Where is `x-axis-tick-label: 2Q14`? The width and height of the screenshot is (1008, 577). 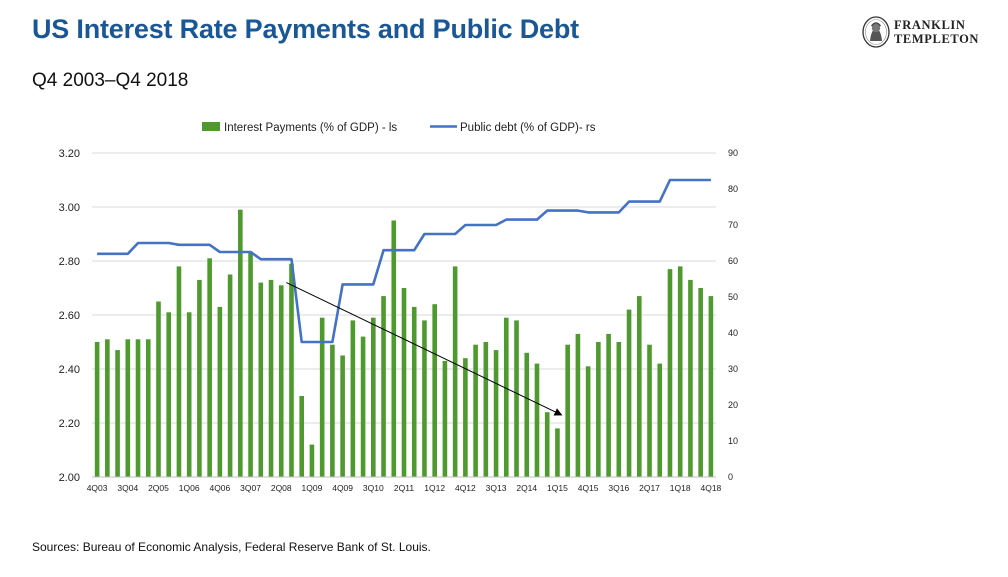 x-axis-tick-label: 2Q14 is located at coordinates (526, 488).